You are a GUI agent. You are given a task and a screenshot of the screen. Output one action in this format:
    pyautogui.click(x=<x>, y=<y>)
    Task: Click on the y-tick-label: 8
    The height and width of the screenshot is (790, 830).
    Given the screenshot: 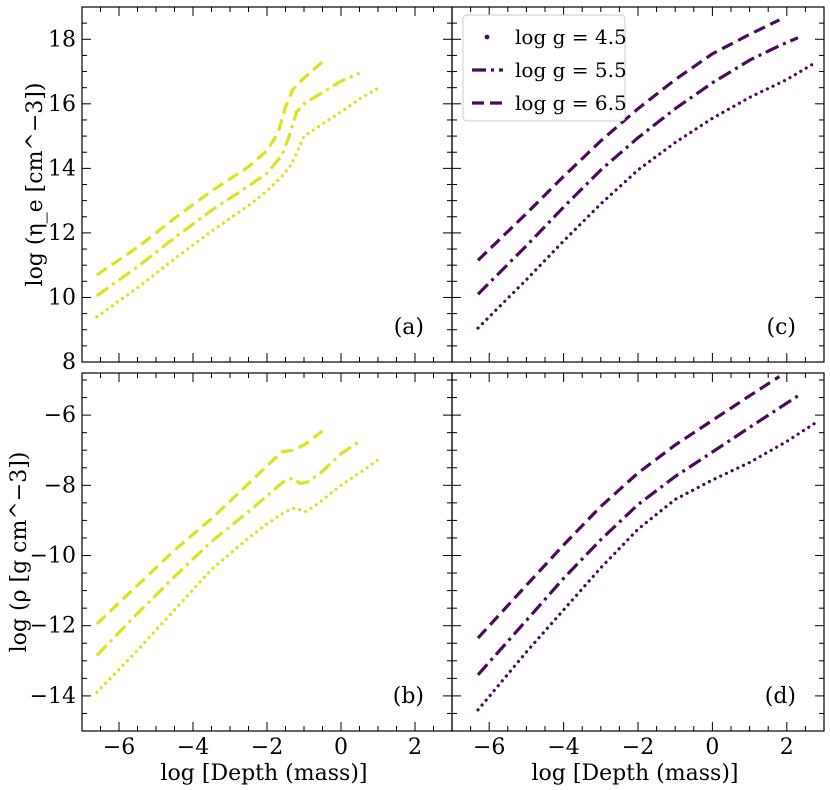 What is the action you would take?
    pyautogui.click(x=69, y=362)
    